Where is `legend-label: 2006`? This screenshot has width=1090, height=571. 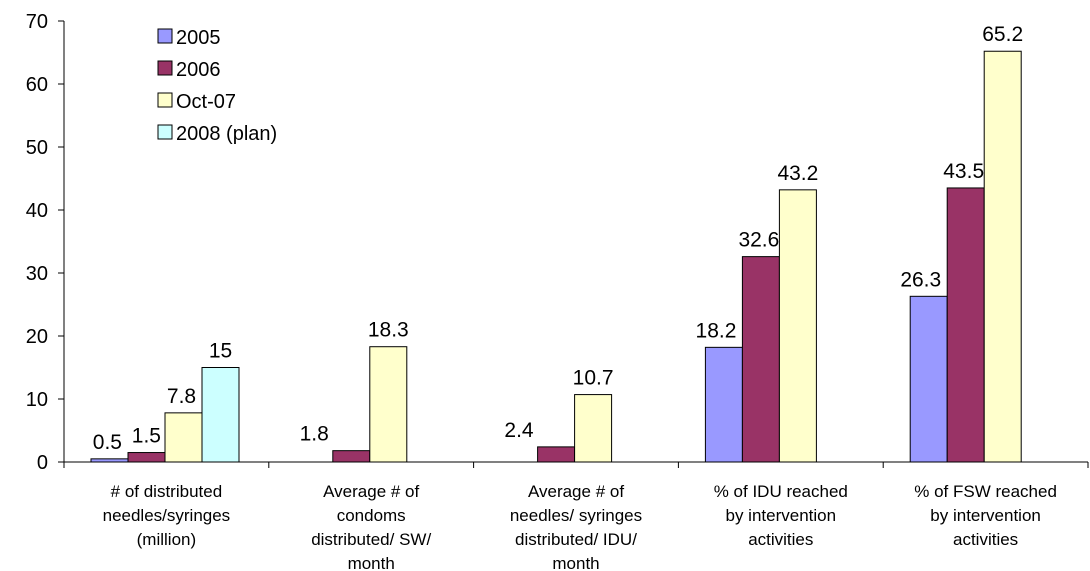
legend-label: 2006 is located at coordinates (198, 70).